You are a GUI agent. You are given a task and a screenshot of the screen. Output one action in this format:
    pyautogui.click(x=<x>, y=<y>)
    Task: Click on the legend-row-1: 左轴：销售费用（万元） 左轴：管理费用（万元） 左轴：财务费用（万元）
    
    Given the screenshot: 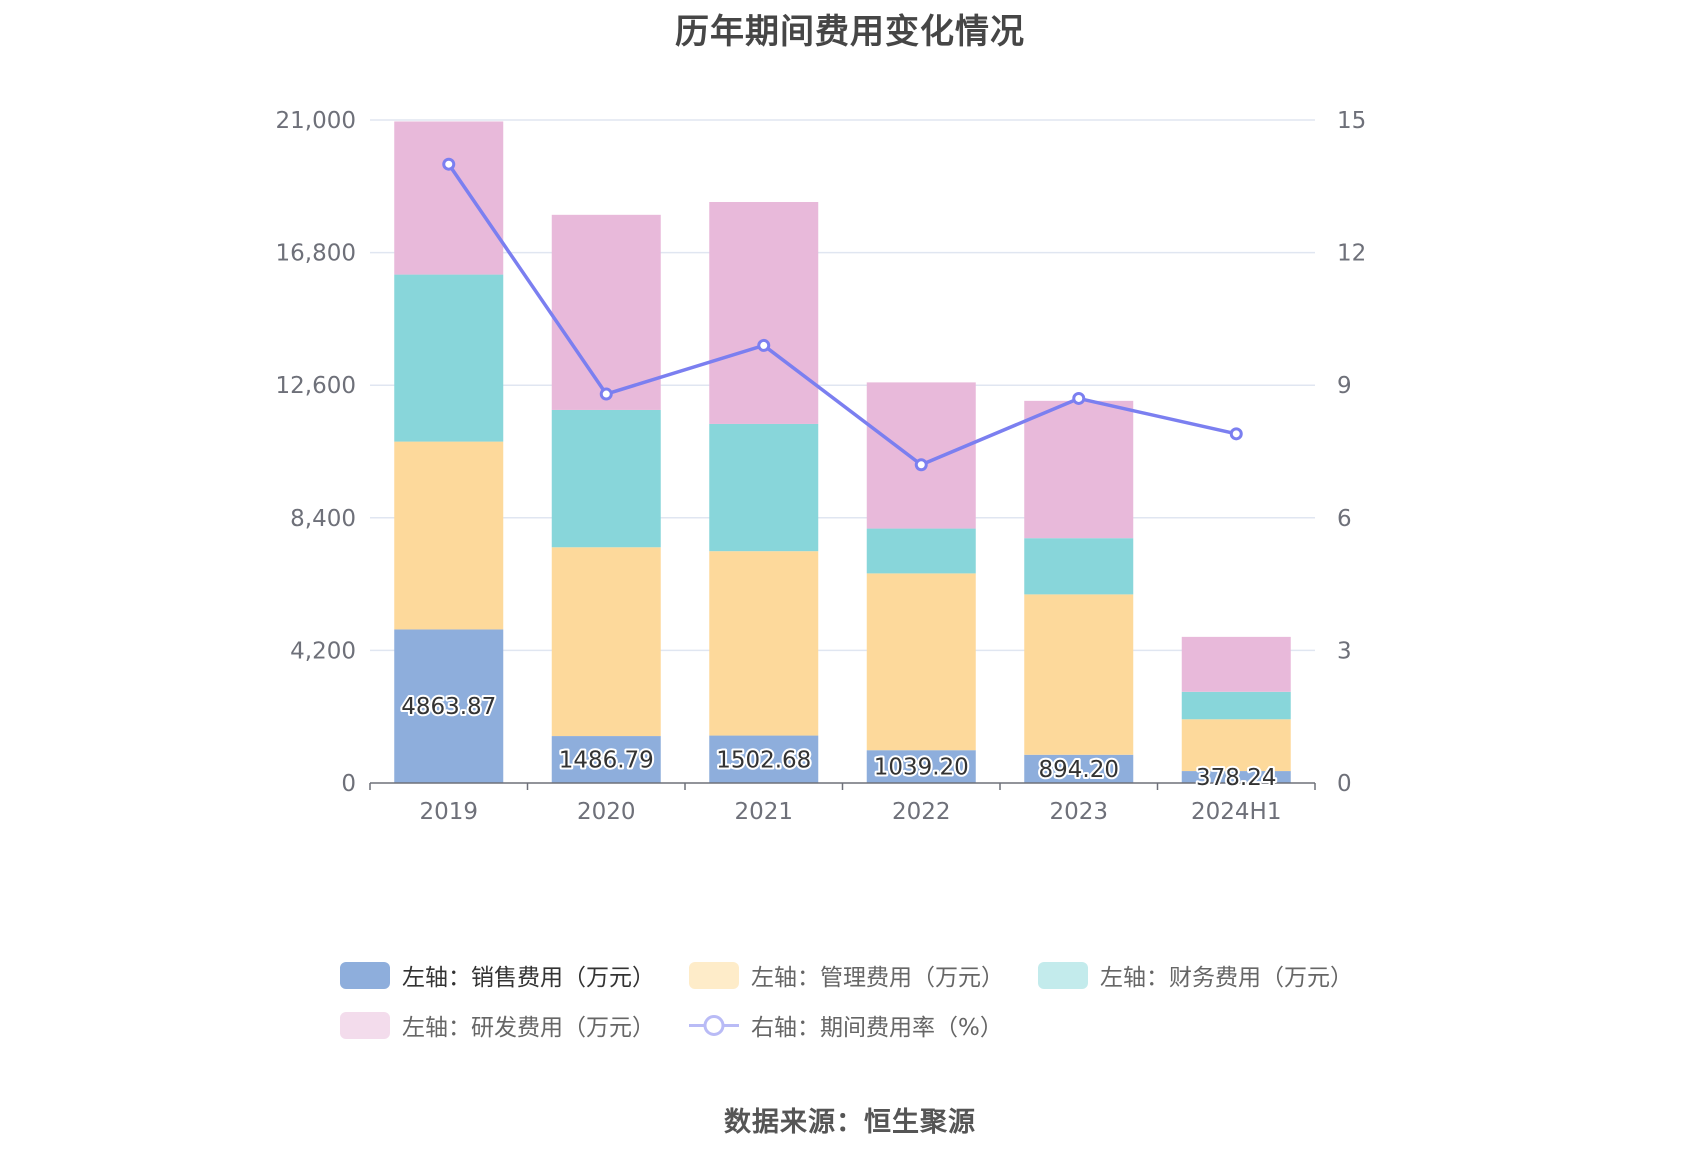 What is the action you would take?
    pyautogui.click(x=890, y=975)
    